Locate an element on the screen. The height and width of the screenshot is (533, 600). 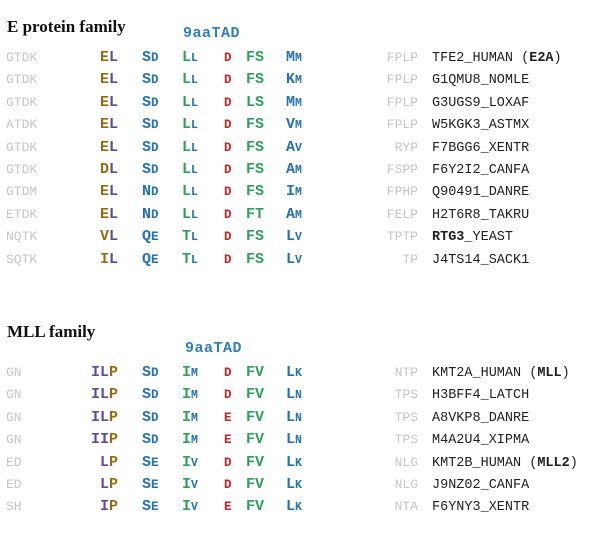
alignment-row: GTDK EL SD LL D LS MM FPLP G3UGS9_LOXAF is located at coordinates (303, 102).